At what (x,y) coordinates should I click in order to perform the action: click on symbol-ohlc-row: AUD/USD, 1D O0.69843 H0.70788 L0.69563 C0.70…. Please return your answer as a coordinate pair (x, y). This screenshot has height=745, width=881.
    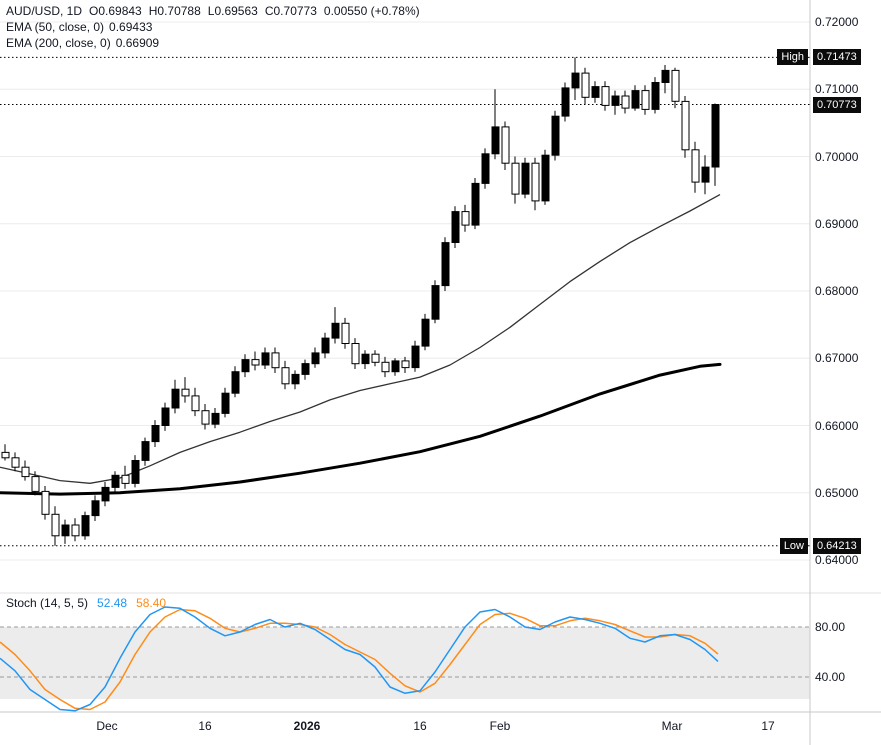
    Looking at the image, I should click on (216, 11).